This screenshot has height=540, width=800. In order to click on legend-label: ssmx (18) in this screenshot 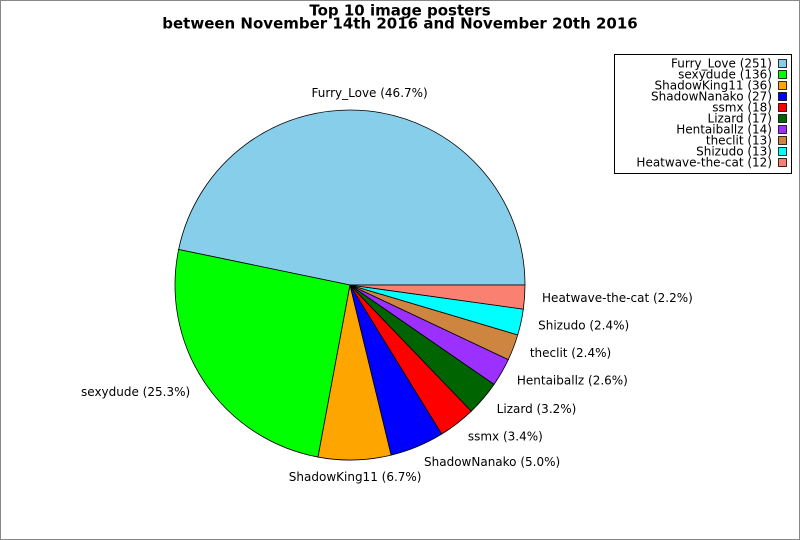, I will do `click(742, 108)`.